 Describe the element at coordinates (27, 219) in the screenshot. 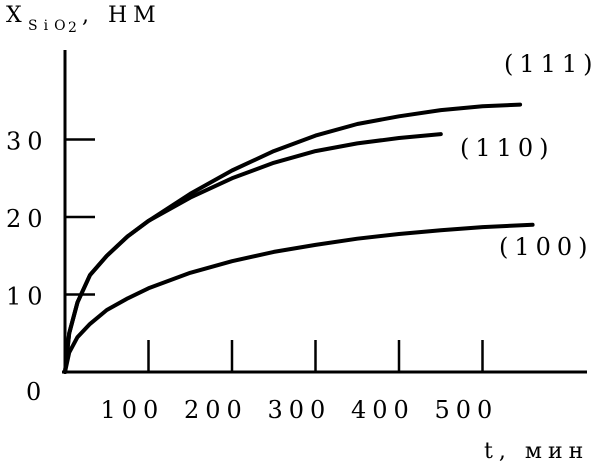

I see `y-tick-label-20: 20` at that location.